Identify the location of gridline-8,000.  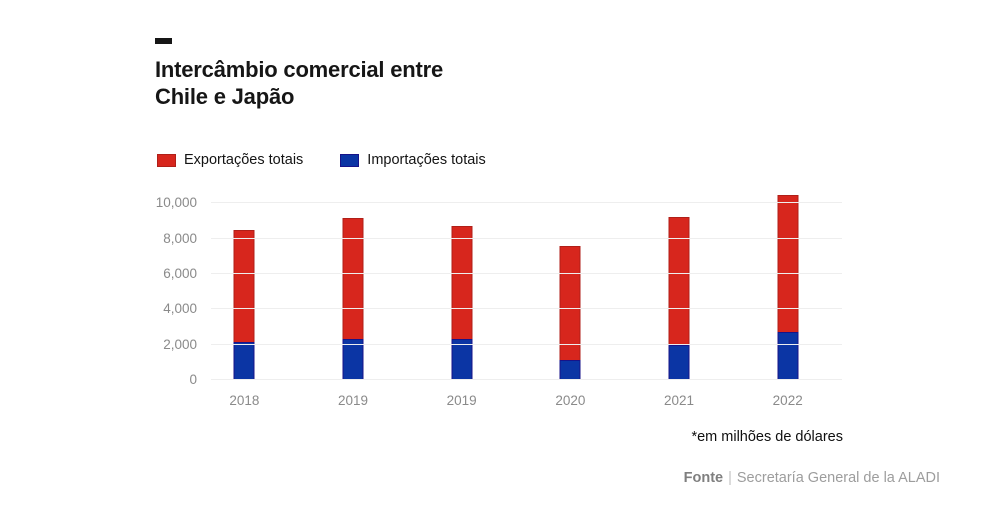
(526, 238).